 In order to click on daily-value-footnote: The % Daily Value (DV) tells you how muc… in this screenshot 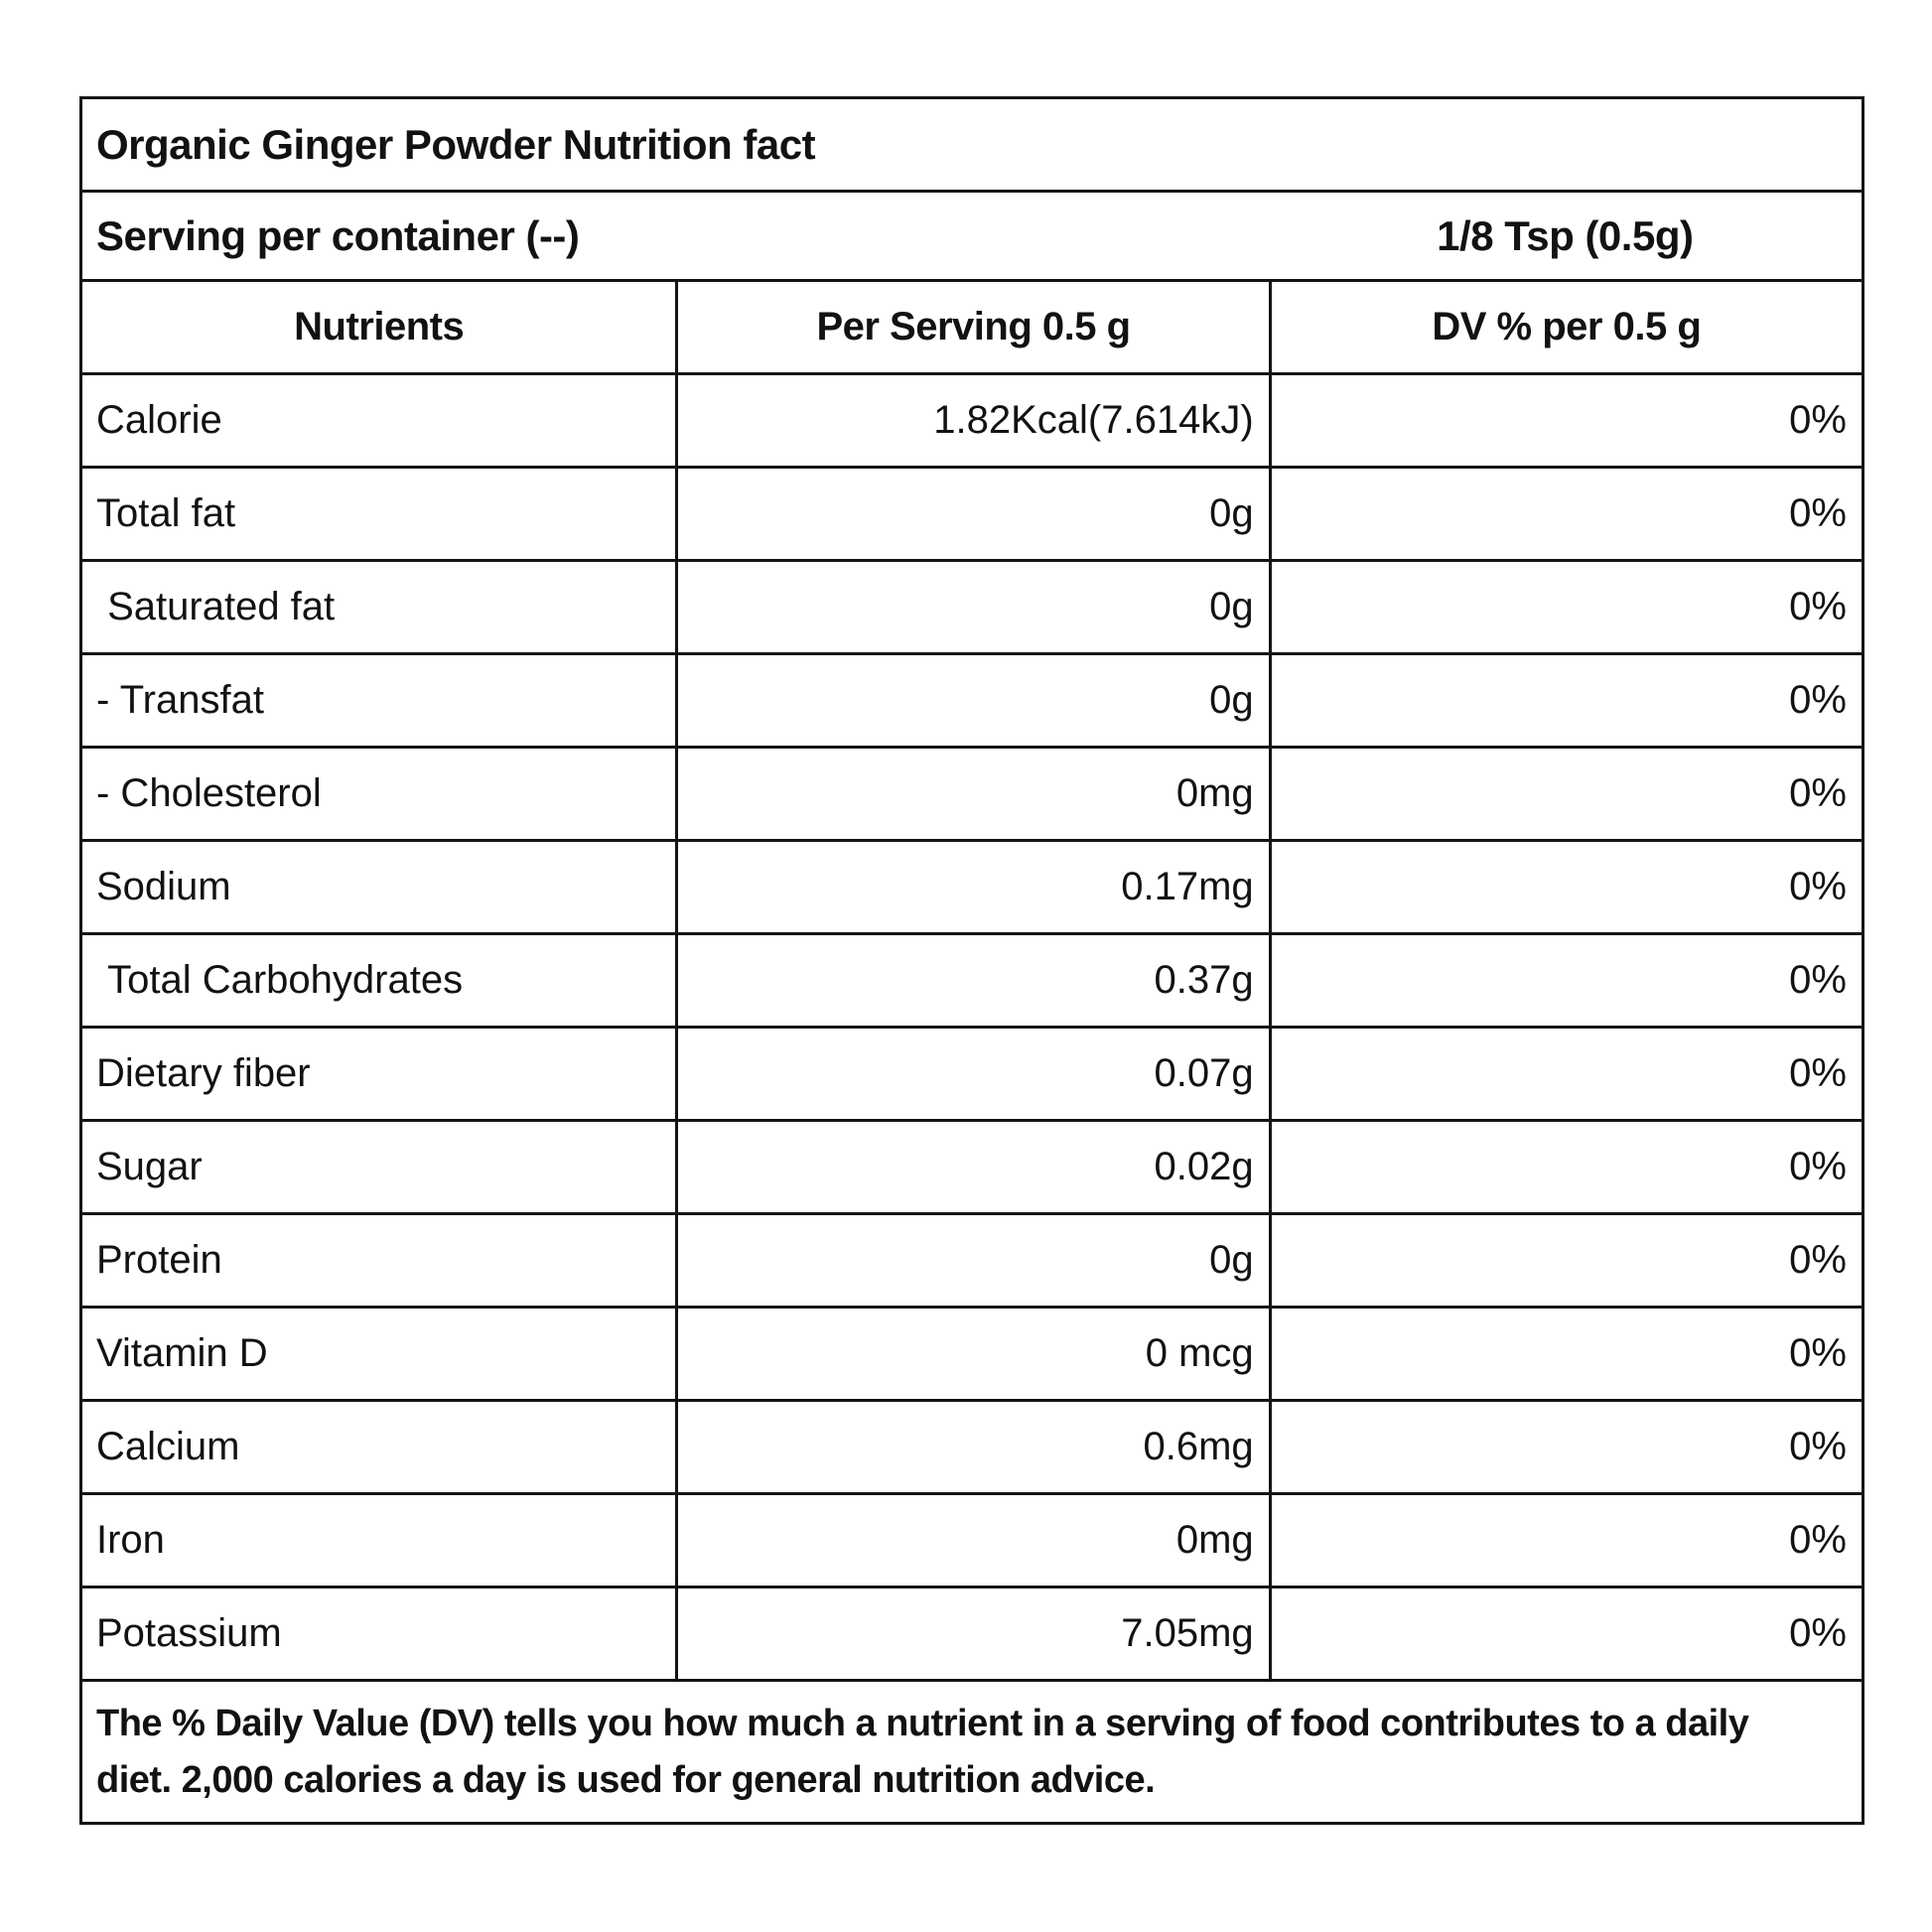, I will do `click(922, 1751)`.